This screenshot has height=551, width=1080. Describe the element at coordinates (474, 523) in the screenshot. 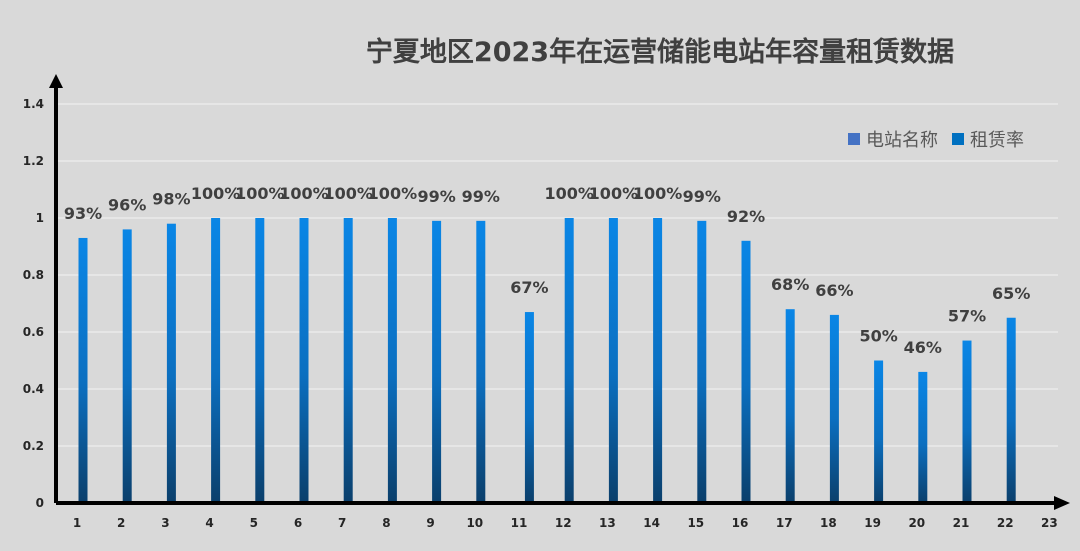

I see `x-tick-label: 10` at that location.